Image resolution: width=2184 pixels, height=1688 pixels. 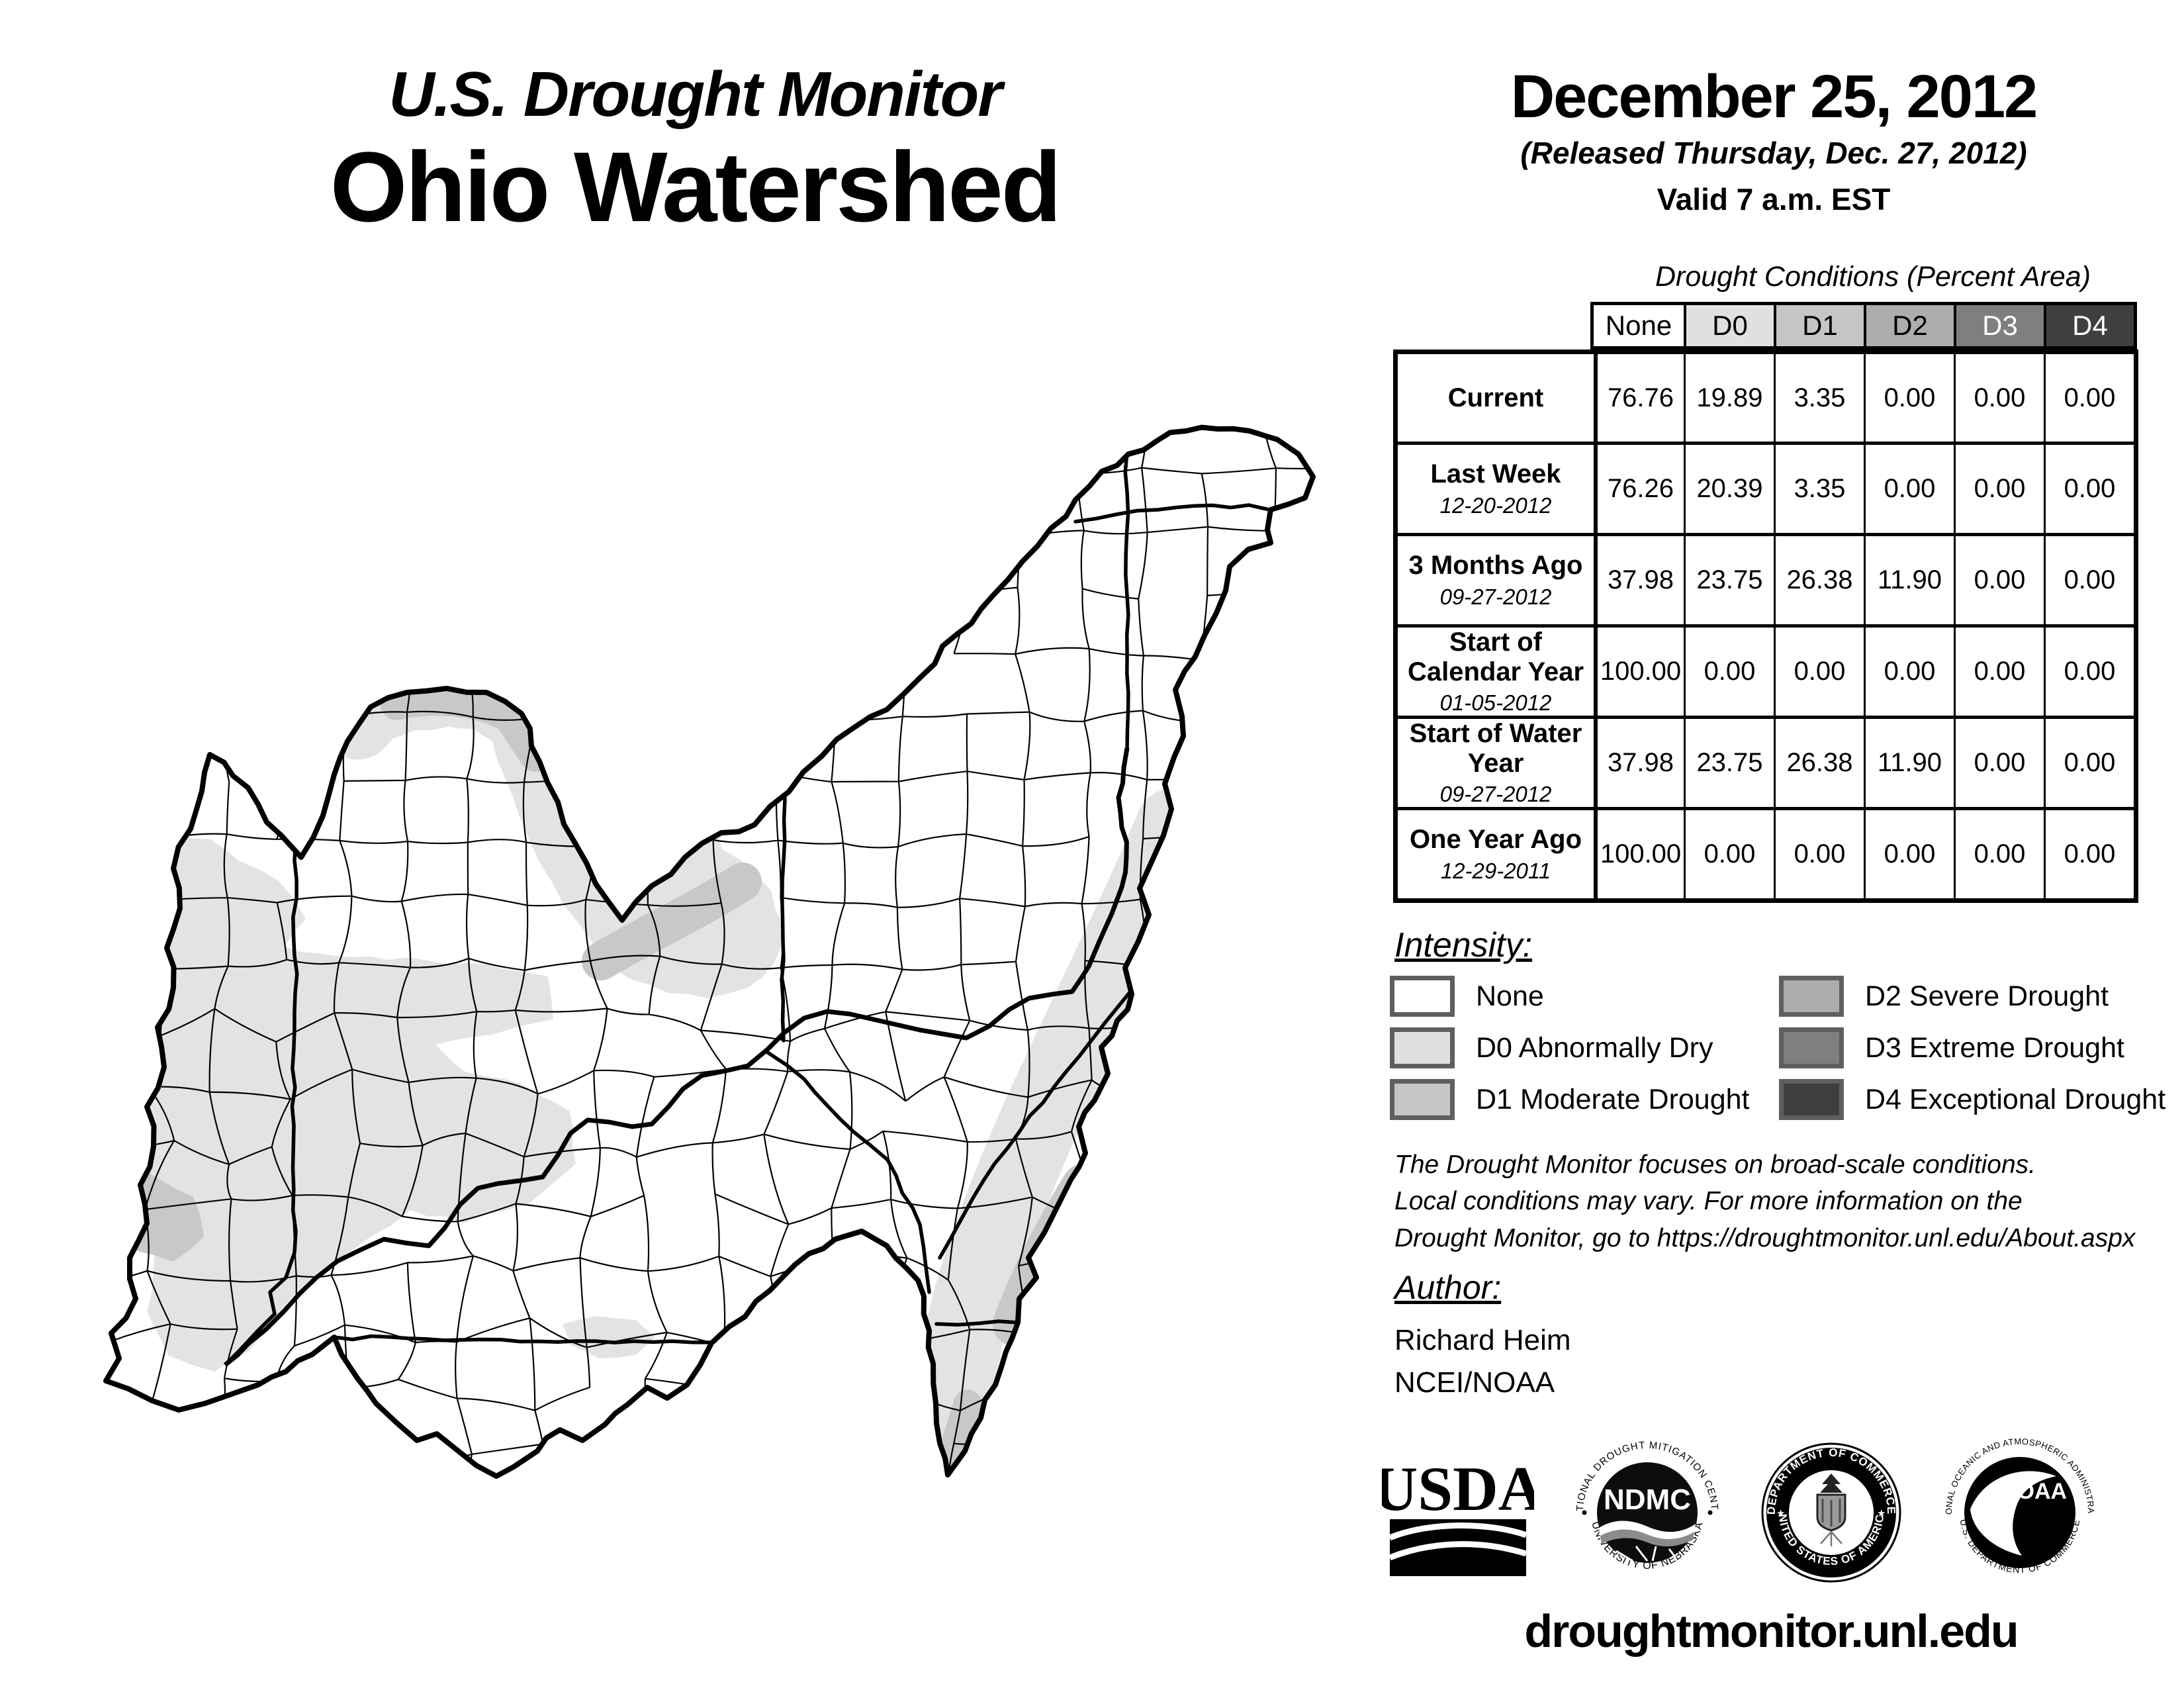 I want to click on legend-item: D2 Severe Drought, so click(x=1972, y=996).